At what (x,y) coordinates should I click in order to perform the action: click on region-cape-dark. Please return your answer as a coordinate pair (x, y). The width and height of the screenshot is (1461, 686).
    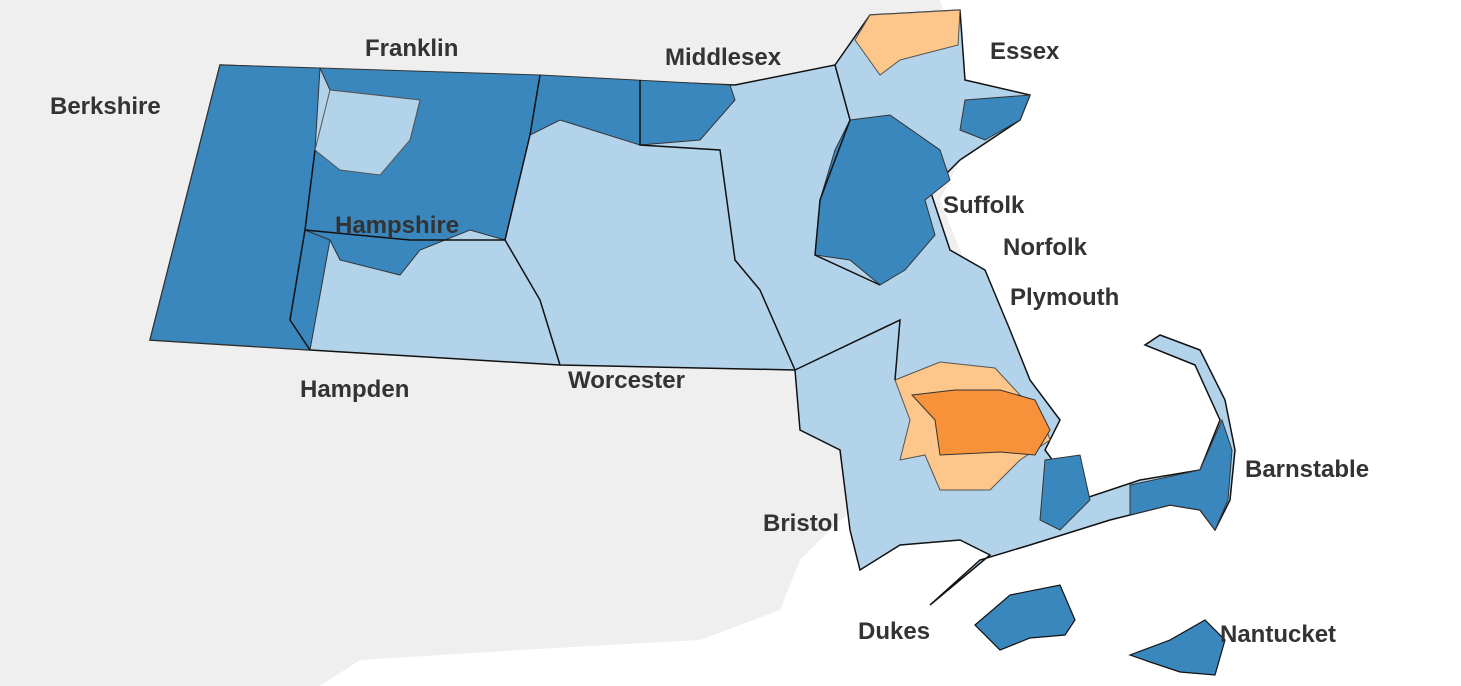
    Looking at the image, I should click on (1065, 492).